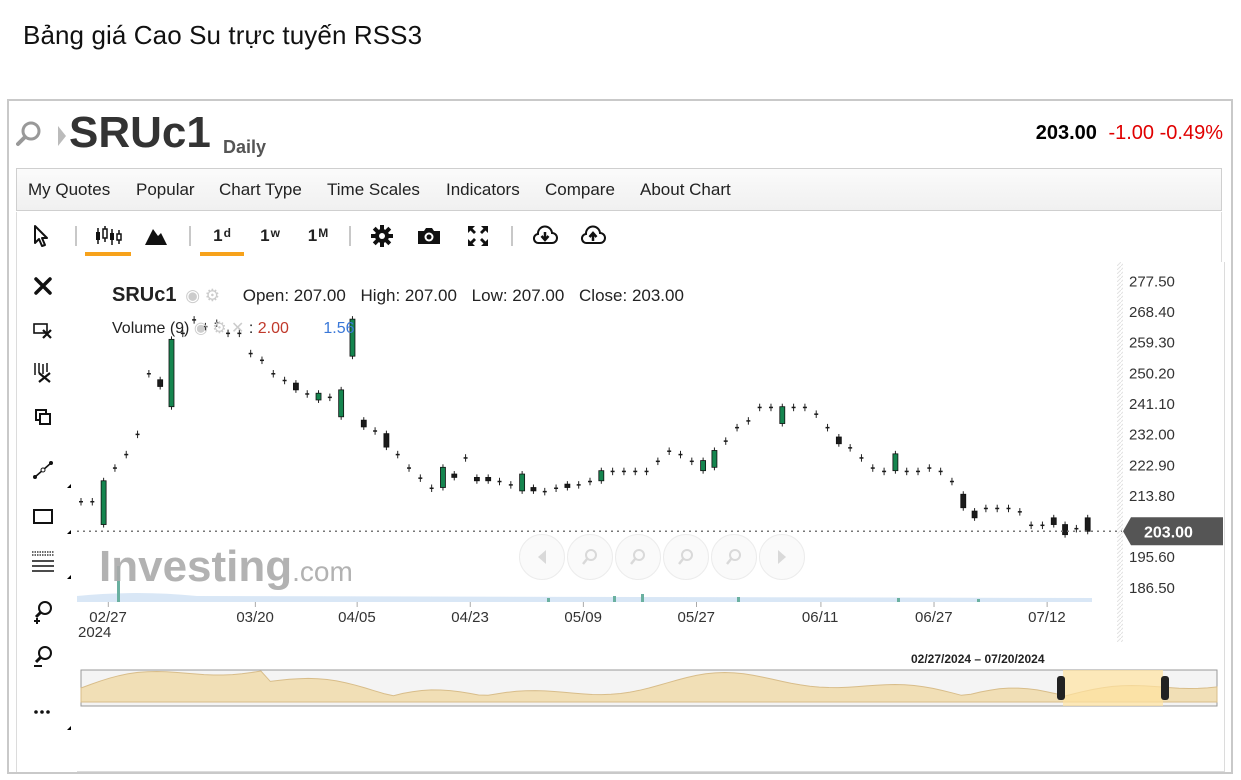 Image resolution: width=1241 pixels, height=780 pixels. Describe the element at coordinates (1061, 688) in the screenshot. I see `navigator-handle-left` at that location.